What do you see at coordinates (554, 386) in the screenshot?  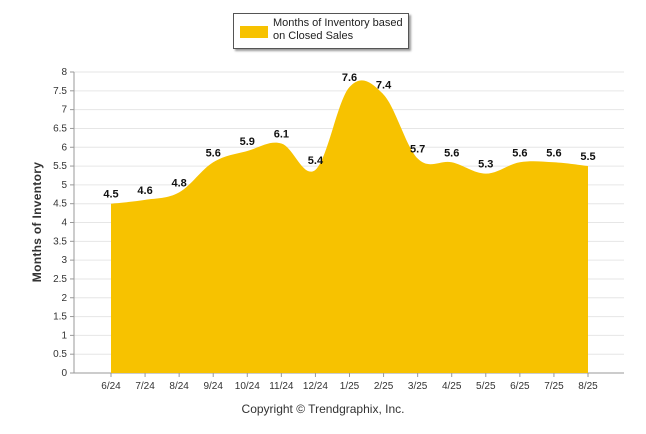 I see `x-tick-label: 7/25` at bounding box center [554, 386].